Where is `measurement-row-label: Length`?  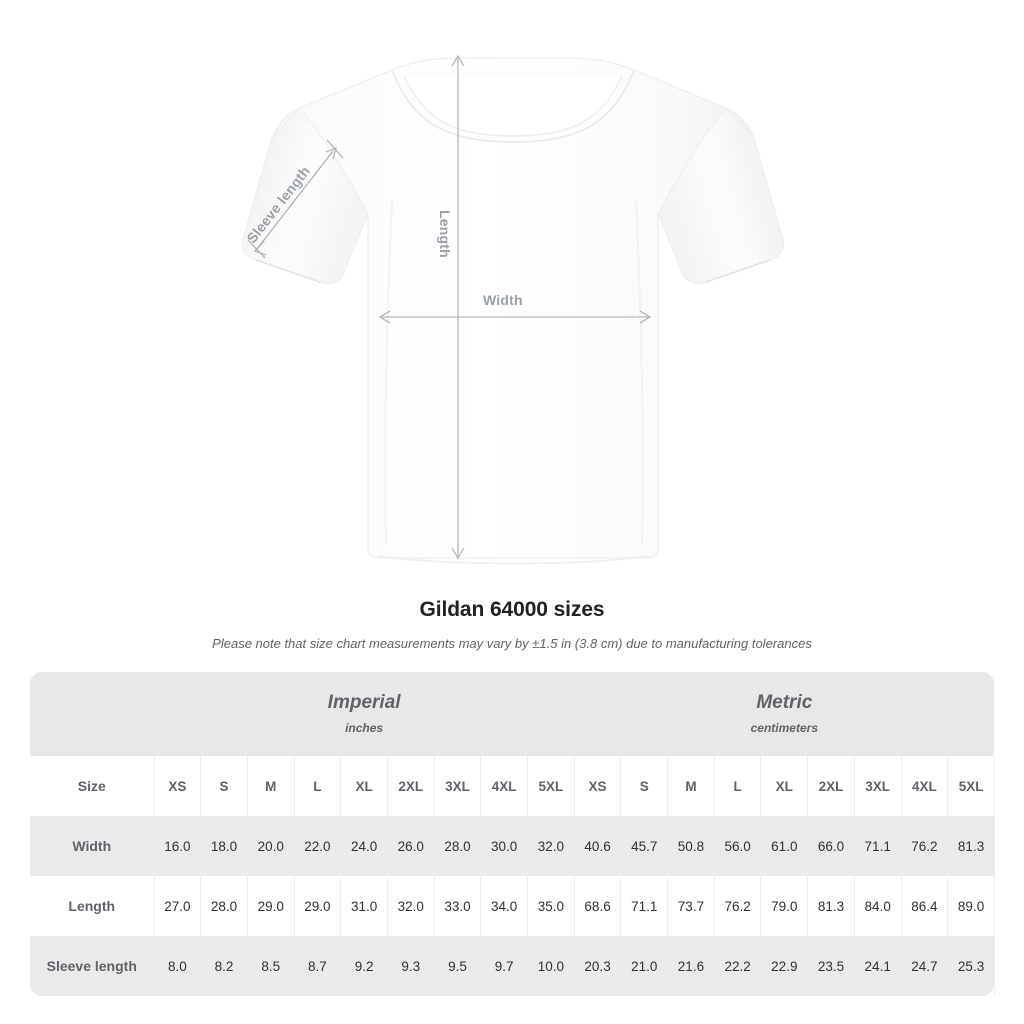 measurement-row-label: Length is located at coordinates (92, 906).